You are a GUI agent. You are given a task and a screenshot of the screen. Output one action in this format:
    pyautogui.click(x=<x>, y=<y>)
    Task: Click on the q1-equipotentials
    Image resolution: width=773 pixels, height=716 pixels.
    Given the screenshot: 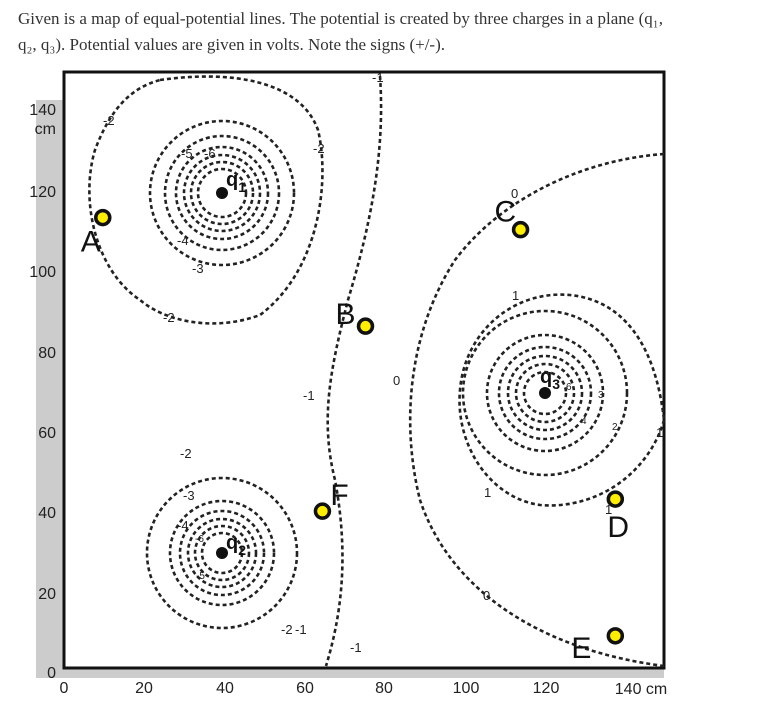 What is the action you would take?
    pyautogui.click(x=222, y=193)
    